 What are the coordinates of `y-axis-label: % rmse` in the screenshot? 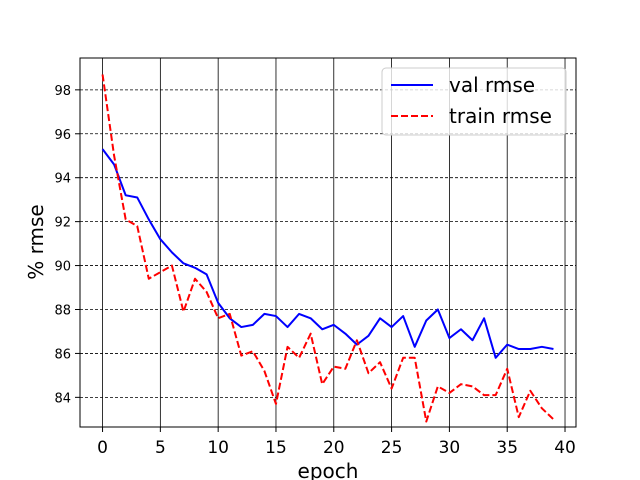 It's located at (36, 241).